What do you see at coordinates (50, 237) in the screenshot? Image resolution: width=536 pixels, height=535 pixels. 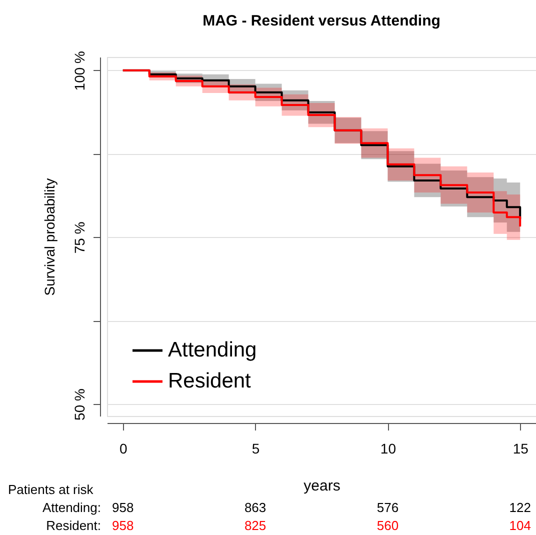 I see `y-axis-title: Survival probability` at bounding box center [50, 237].